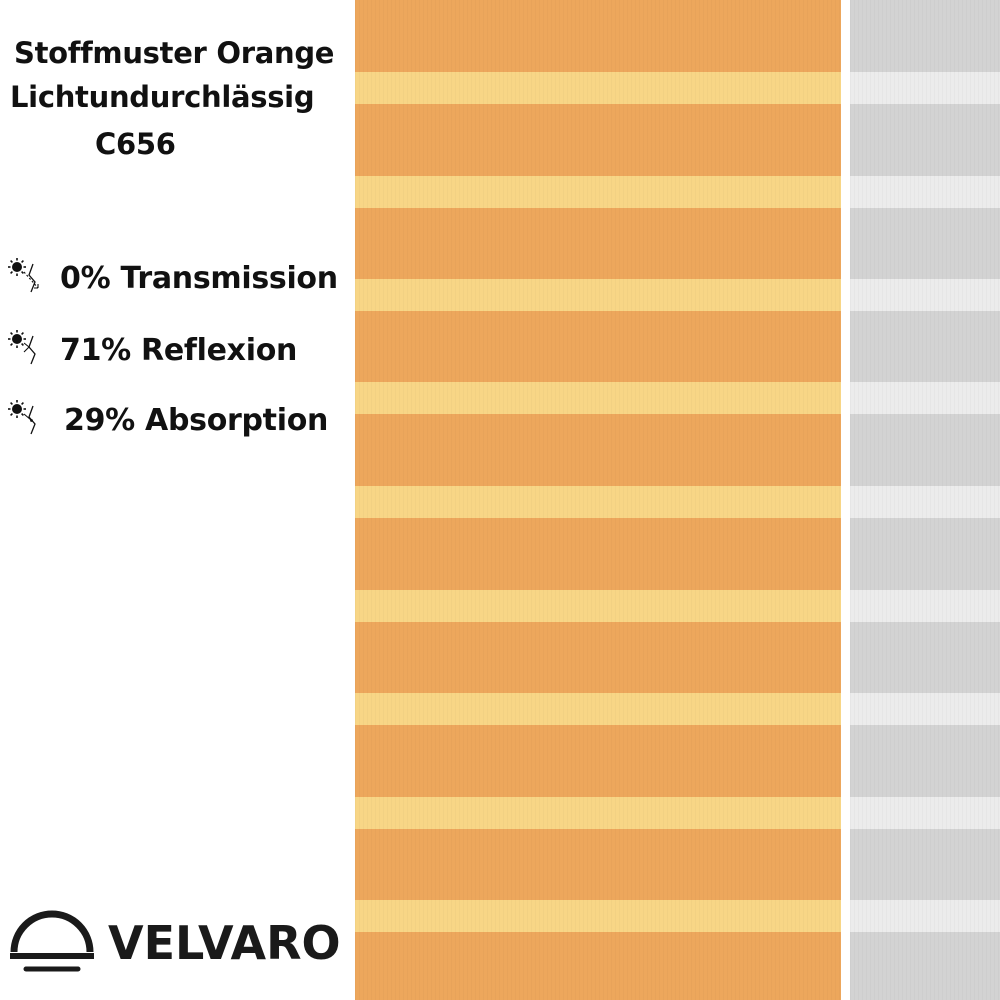 The height and width of the screenshot is (1000, 1000). Describe the element at coordinates (224, 943) in the screenshot. I see `brand-name: VELVARO` at that location.